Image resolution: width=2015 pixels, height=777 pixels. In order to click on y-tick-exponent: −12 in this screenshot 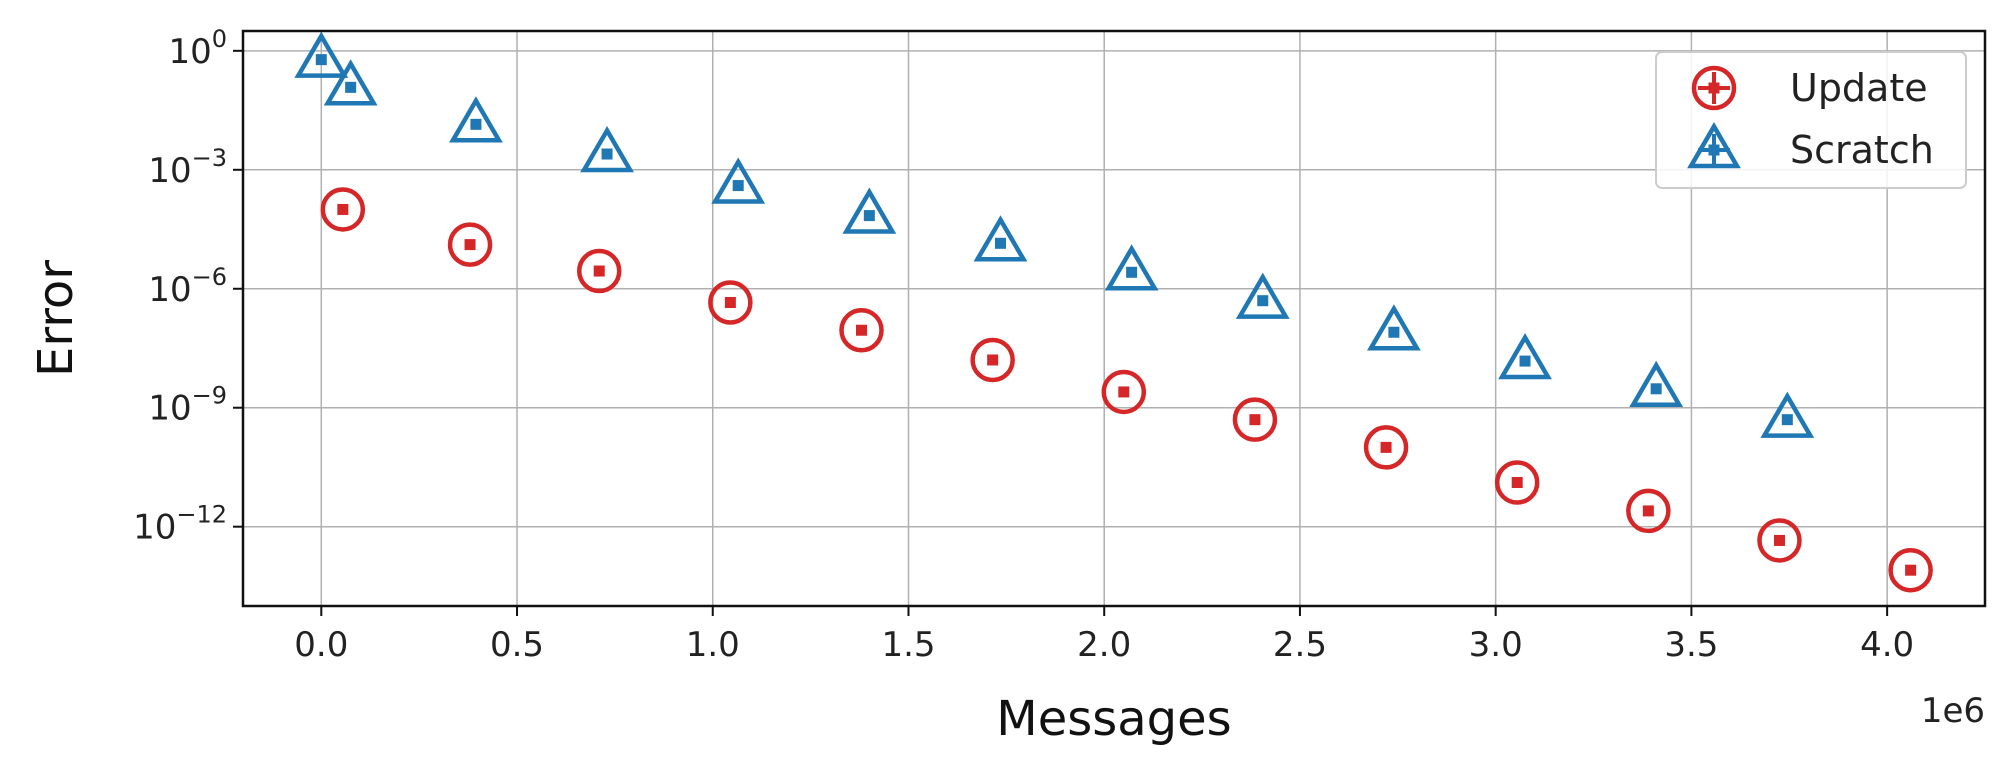, I will do `click(201, 515)`.